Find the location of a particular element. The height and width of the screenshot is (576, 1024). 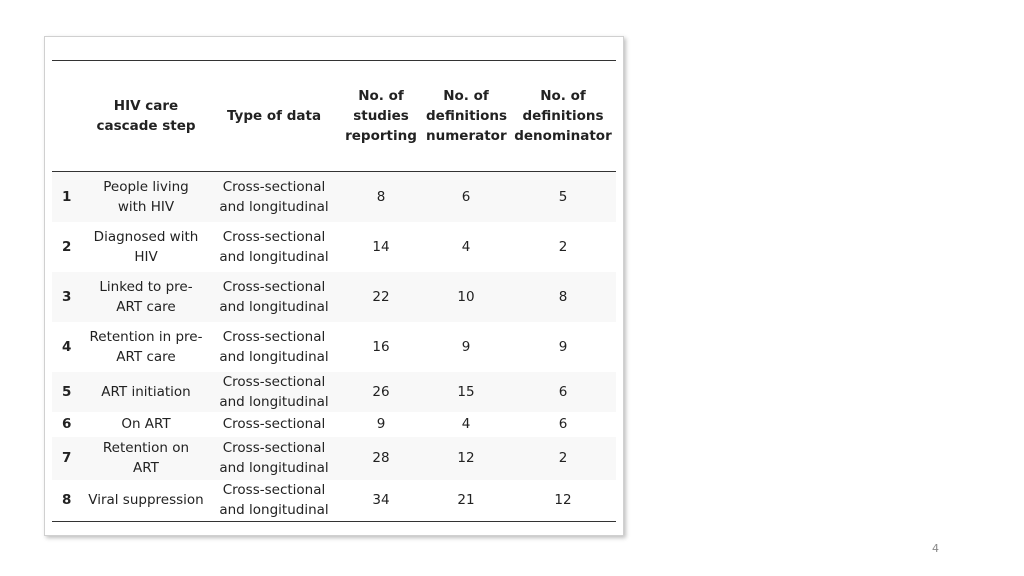

table-cell: 21 is located at coordinates (466, 500).